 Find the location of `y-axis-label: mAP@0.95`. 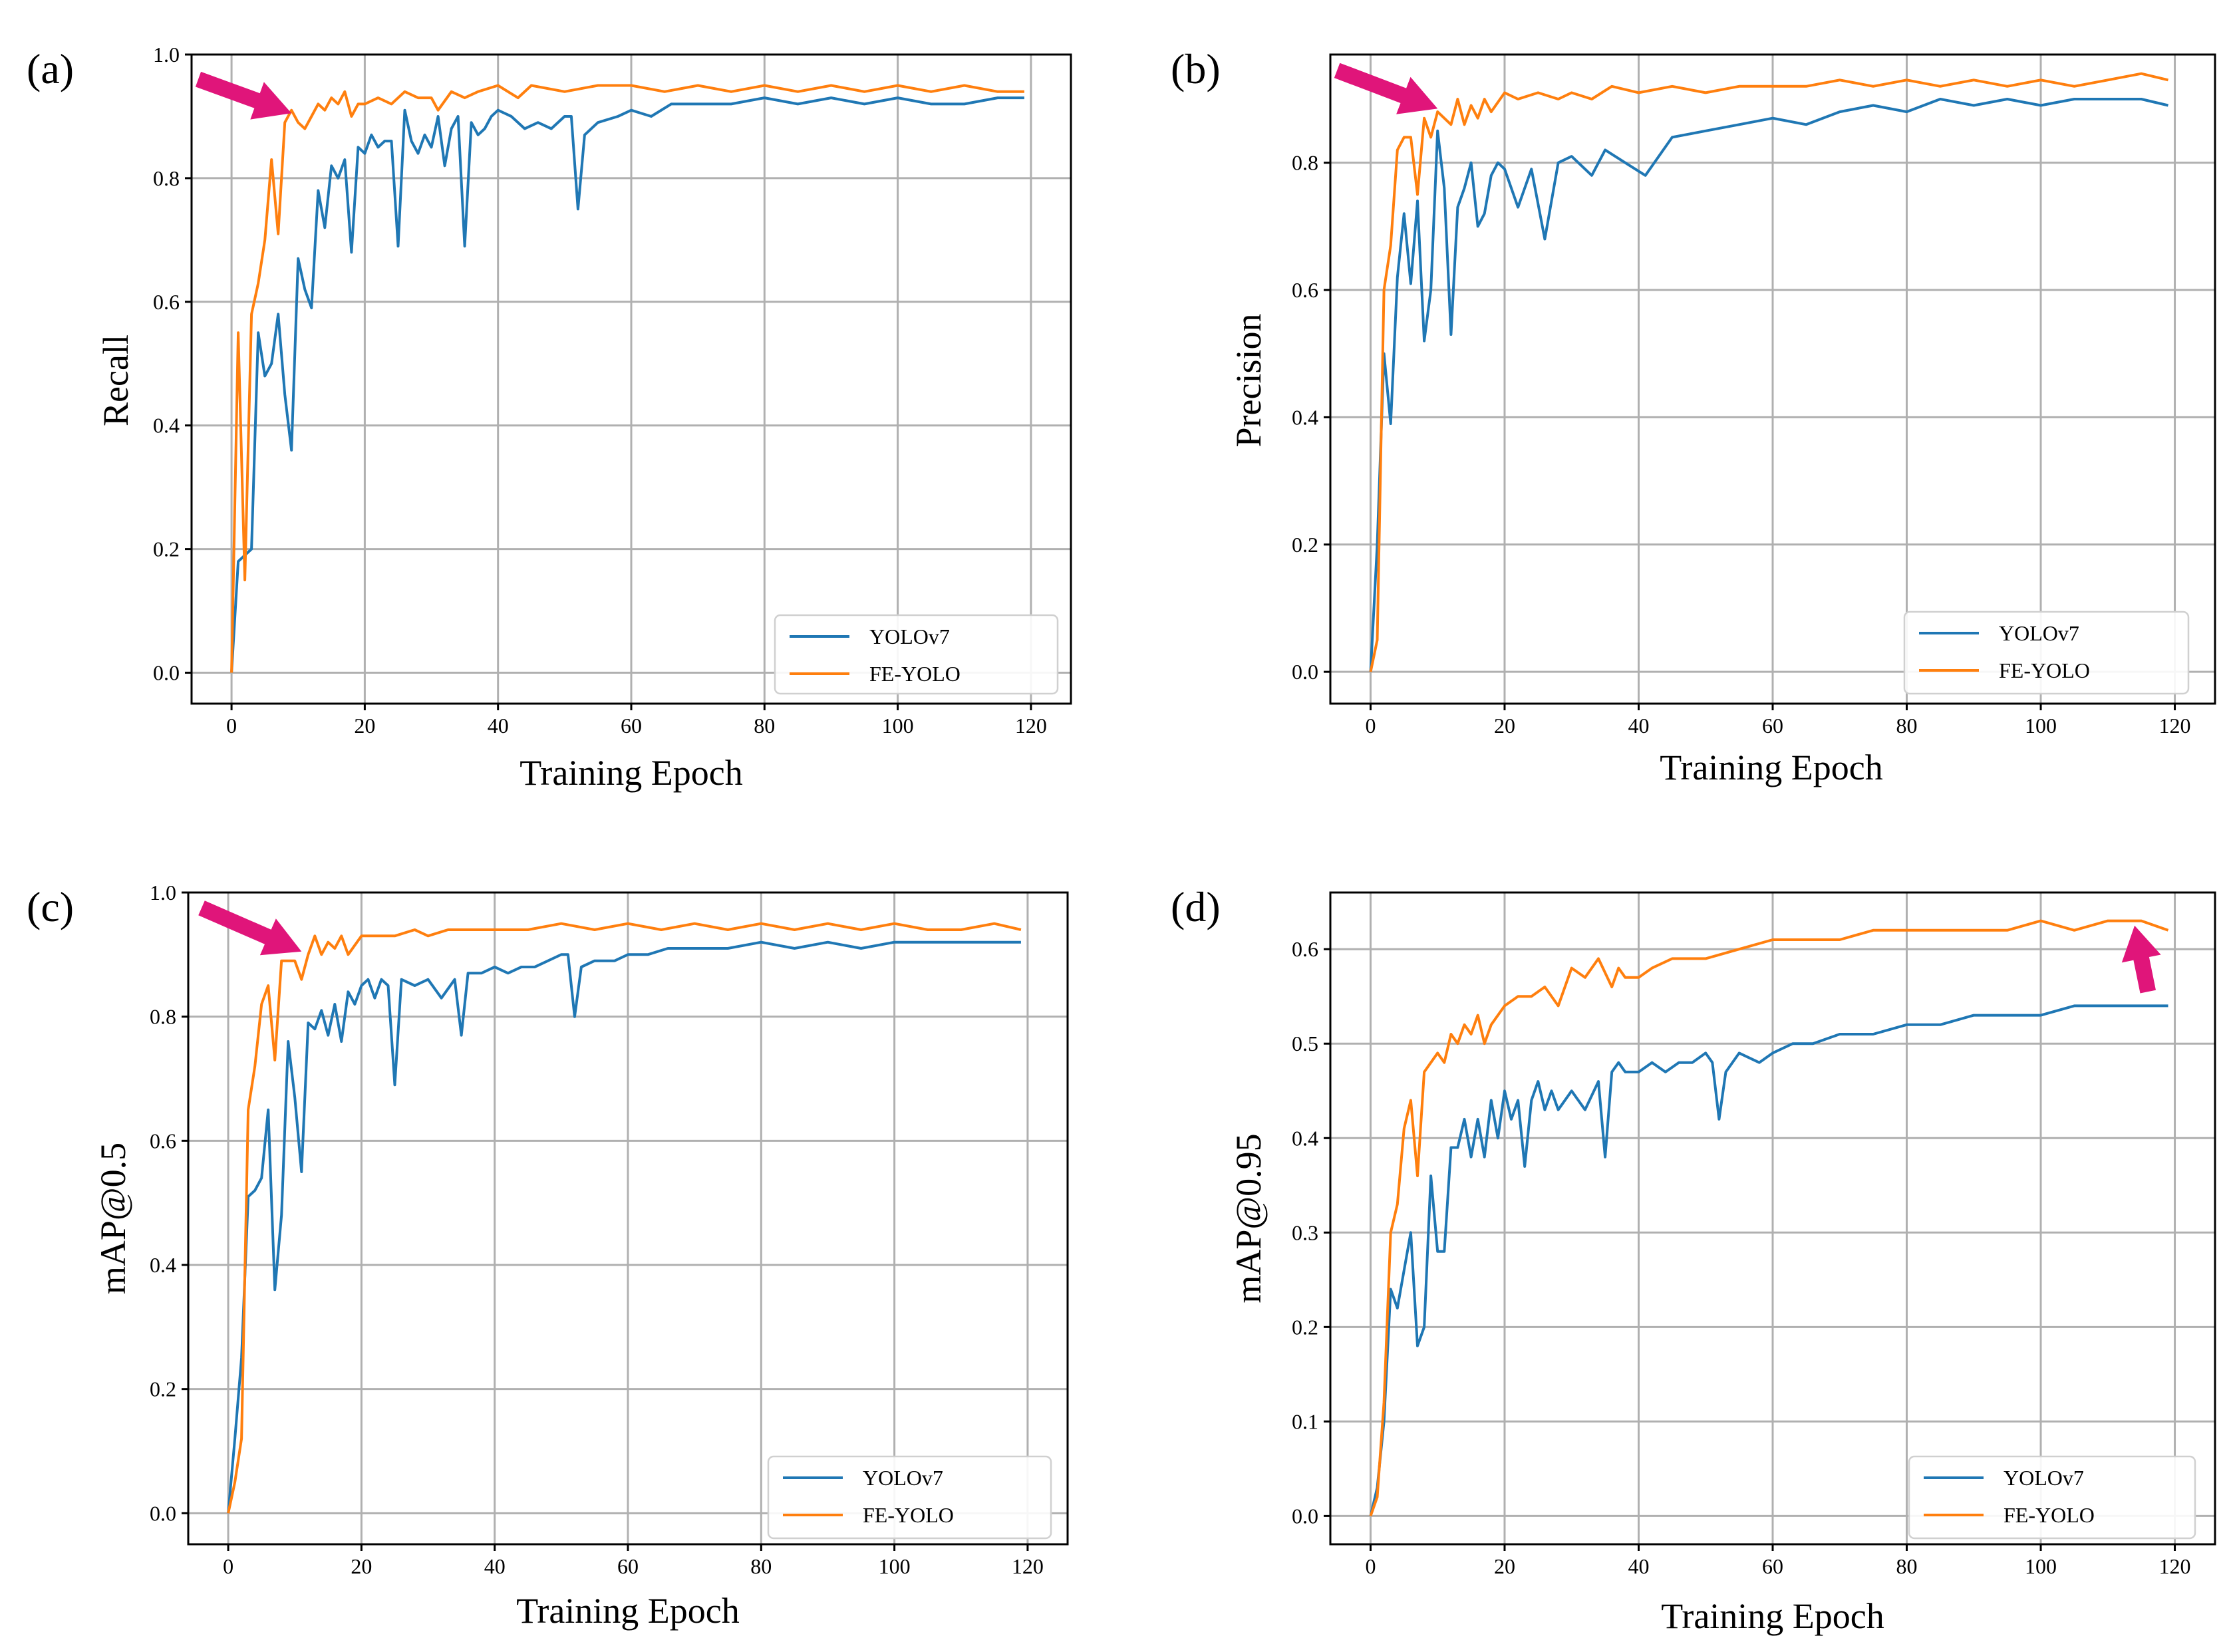

y-axis-label: mAP@0.95 is located at coordinates (1248, 1218).